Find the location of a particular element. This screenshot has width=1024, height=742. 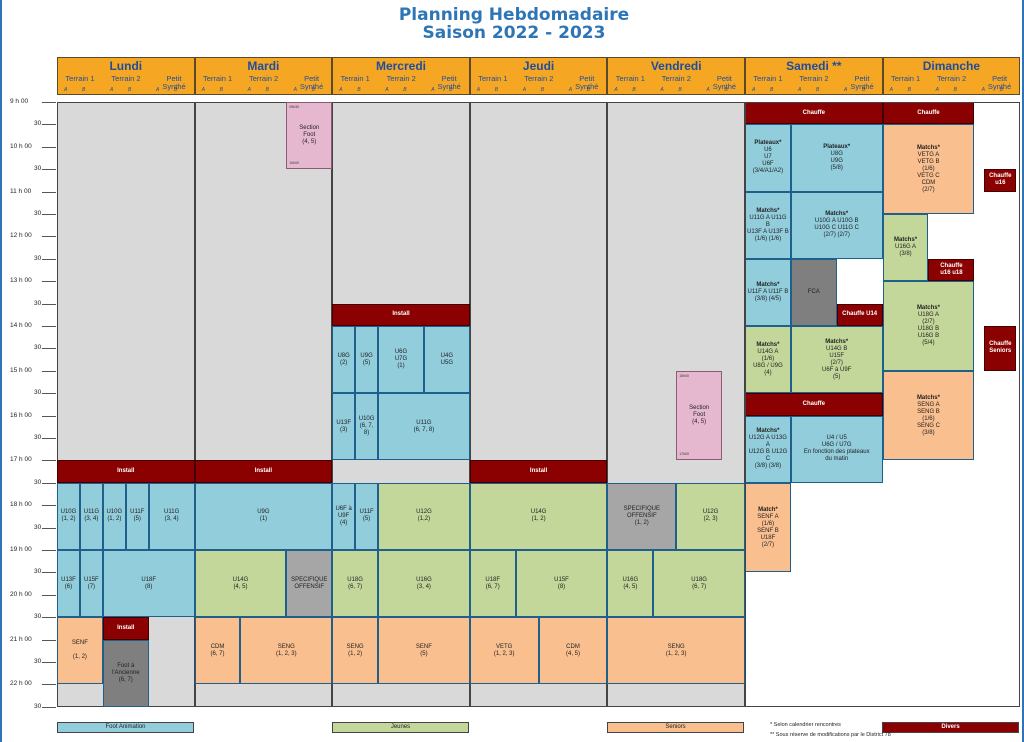

hour-label: 16 h 00 is located at coordinates (21, 415).